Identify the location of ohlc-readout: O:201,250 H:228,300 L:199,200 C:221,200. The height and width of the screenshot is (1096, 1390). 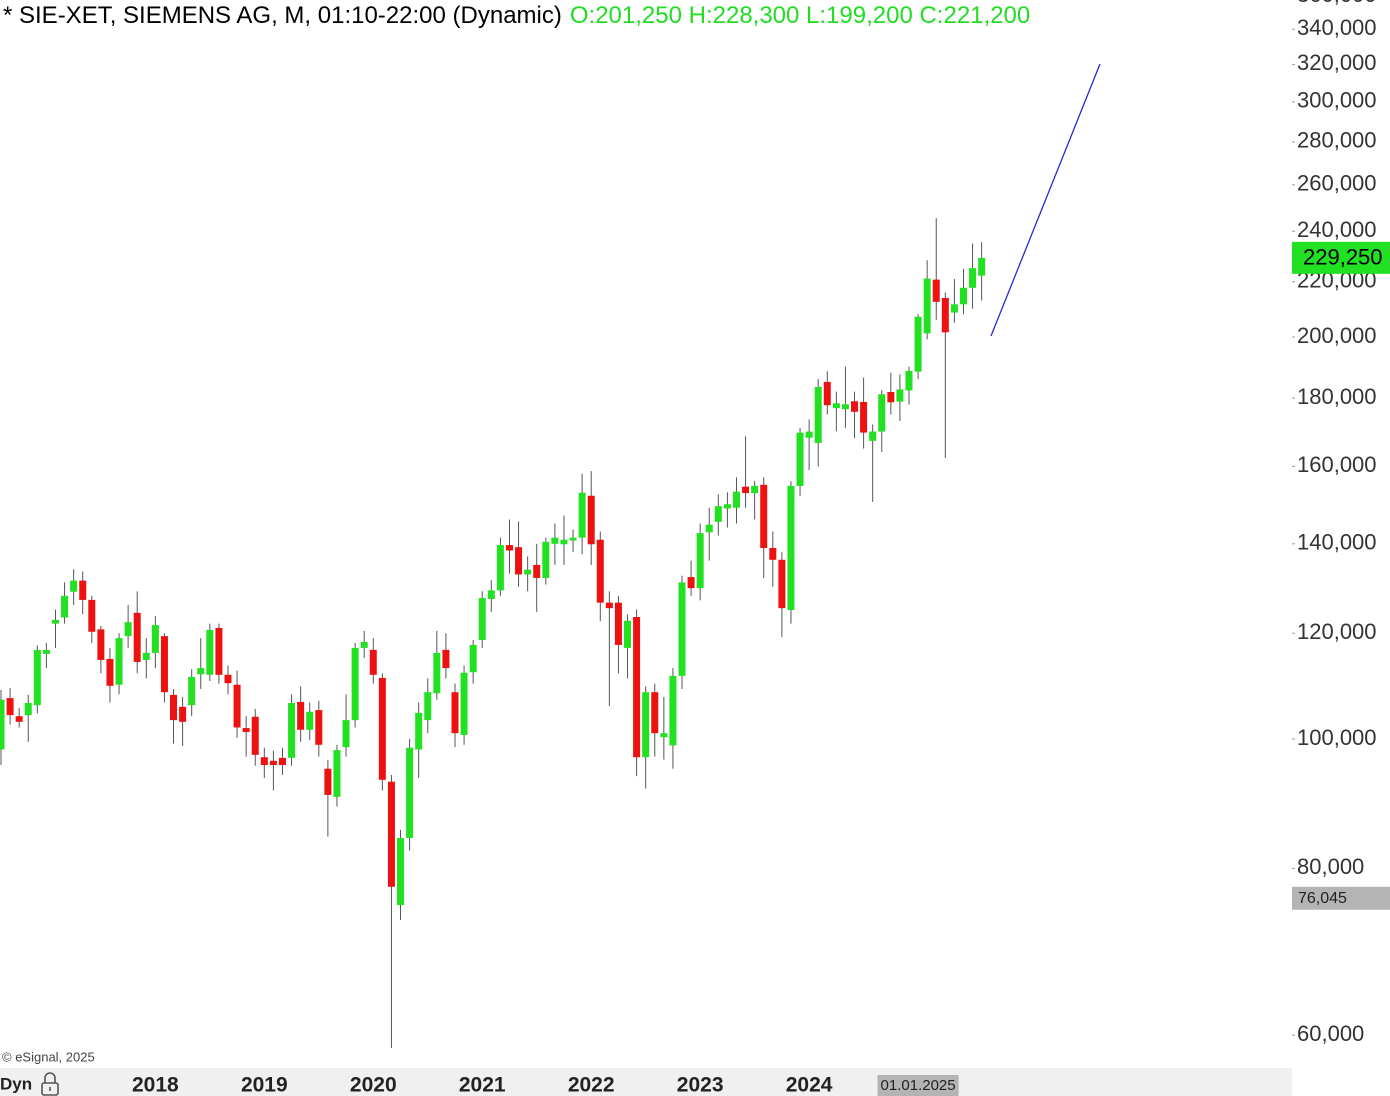
(800, 15).